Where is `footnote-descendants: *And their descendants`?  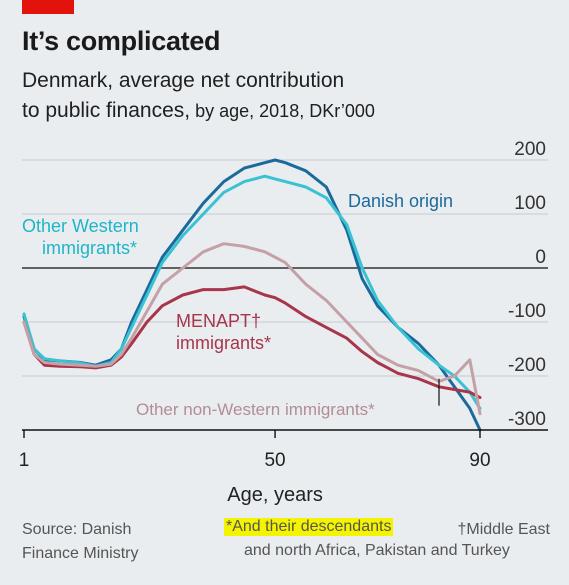
footnote-descendants: *And their descendants is located at coordinates (309, 527).